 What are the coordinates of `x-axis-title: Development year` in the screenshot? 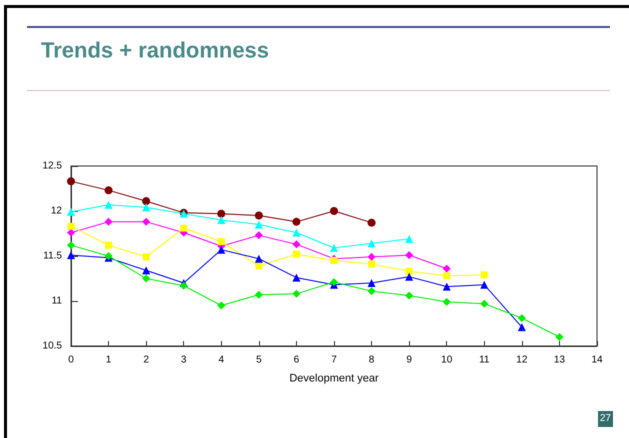 It's located at (334, 378).